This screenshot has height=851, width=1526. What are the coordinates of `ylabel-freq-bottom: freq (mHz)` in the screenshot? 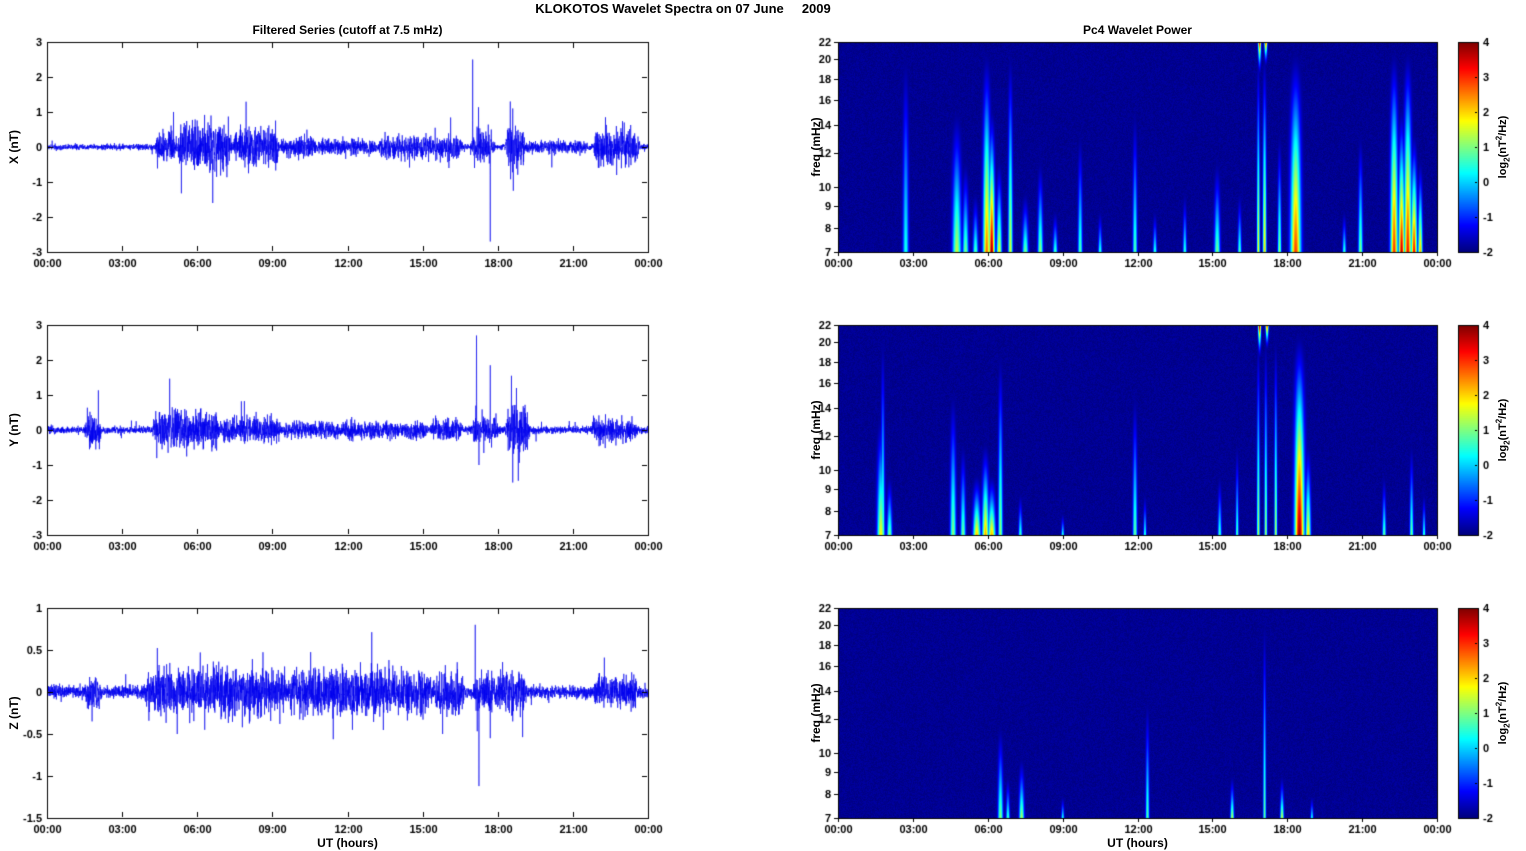 It's located at (816, 713).